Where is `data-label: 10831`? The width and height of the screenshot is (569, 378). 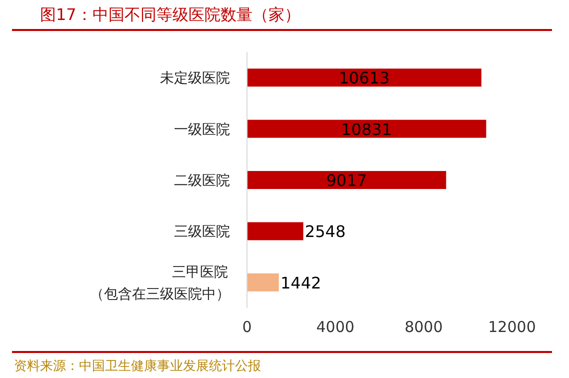
data-label: 10831 is located at coordinates (366, 129).